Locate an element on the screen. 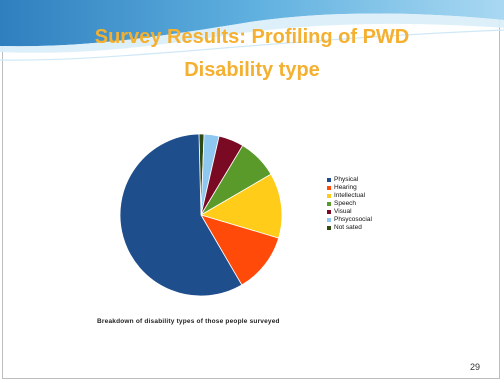 The width and height of the screenshot is (504, 383). page-number: 29 is located at coordinates (475, 367).